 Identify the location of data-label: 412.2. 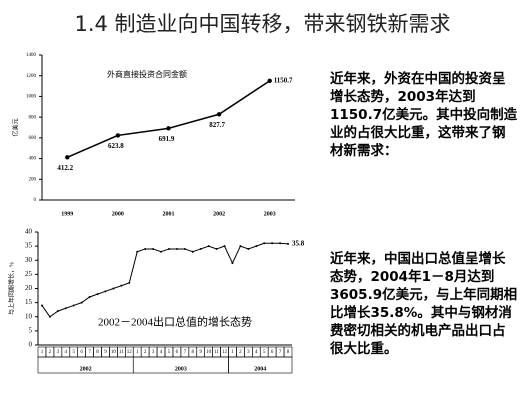
(65, 168).